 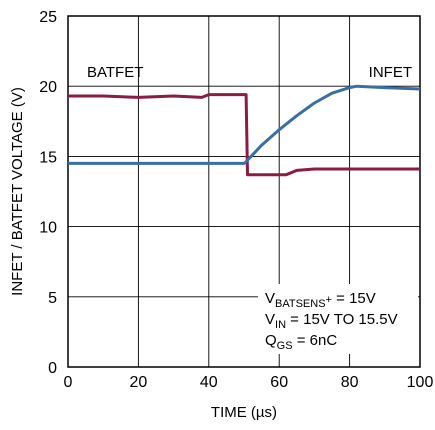 What do you see at coordinates (52, 368) in the screenshot?
I see `y-tick-label: 0` at bounding box center [52, 368].